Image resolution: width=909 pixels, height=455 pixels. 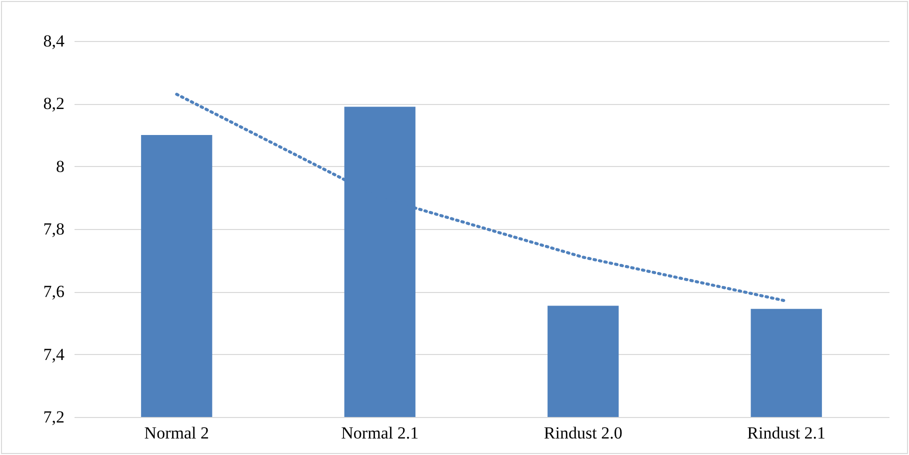 What do you see at coordinates (786, 433) in the screenshot?
I see `x-tick-label: Rindust 2.1` at bounding box center [786, 433].